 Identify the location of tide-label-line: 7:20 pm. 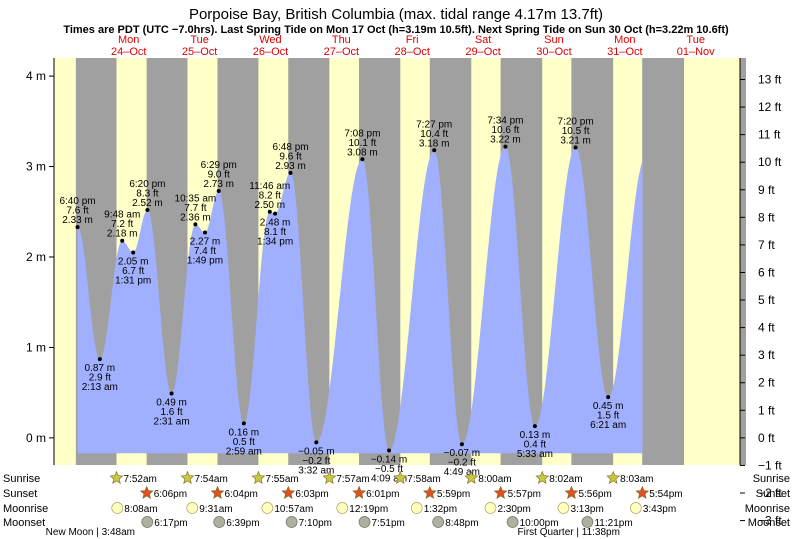
(576, 122).